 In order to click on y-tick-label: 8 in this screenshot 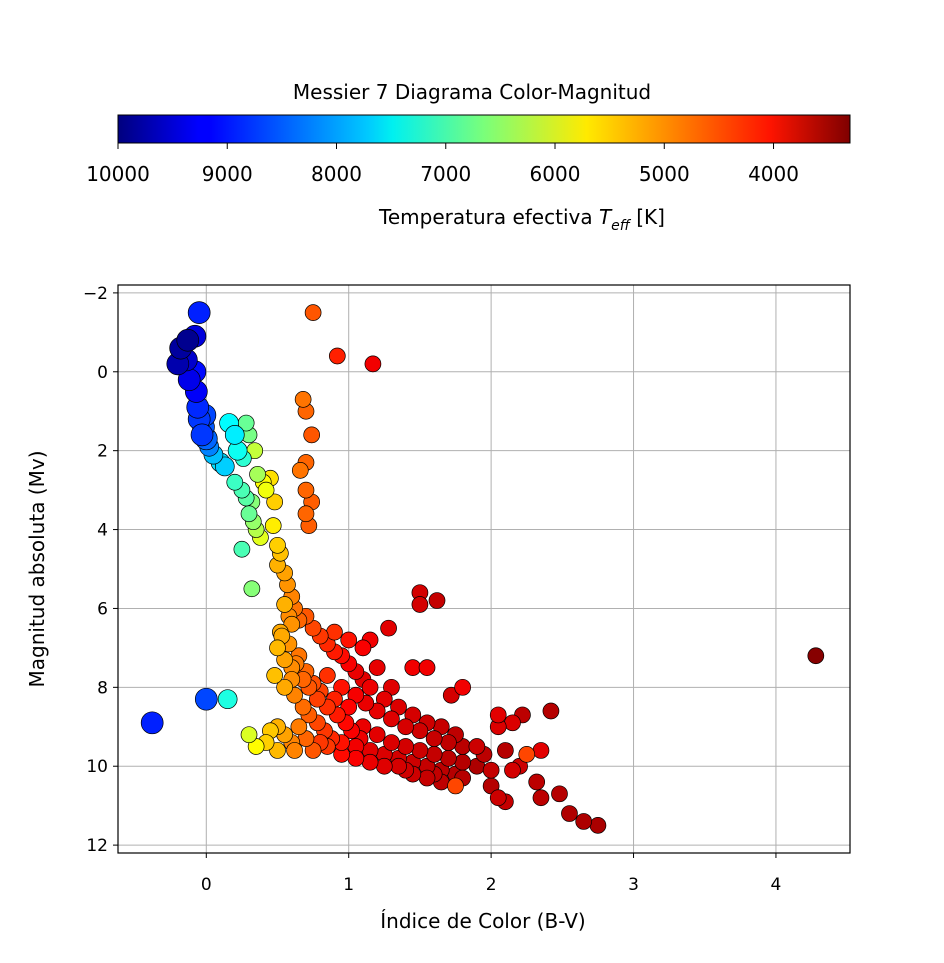, I will do `click(102, 688)`.